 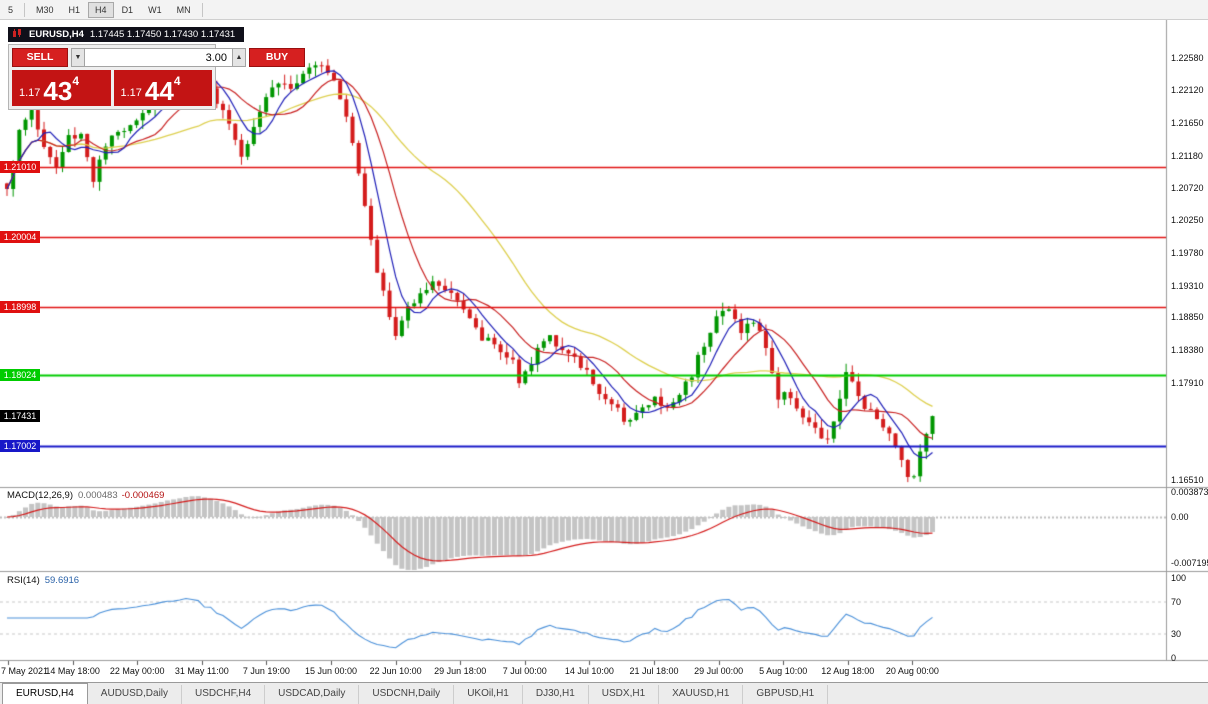 What do you see at coordinates (407, 694) in the screenshot?
I see `chart-tab-usdcnh-daily: USDCNH,Daily` at bounding box center [407, 694].